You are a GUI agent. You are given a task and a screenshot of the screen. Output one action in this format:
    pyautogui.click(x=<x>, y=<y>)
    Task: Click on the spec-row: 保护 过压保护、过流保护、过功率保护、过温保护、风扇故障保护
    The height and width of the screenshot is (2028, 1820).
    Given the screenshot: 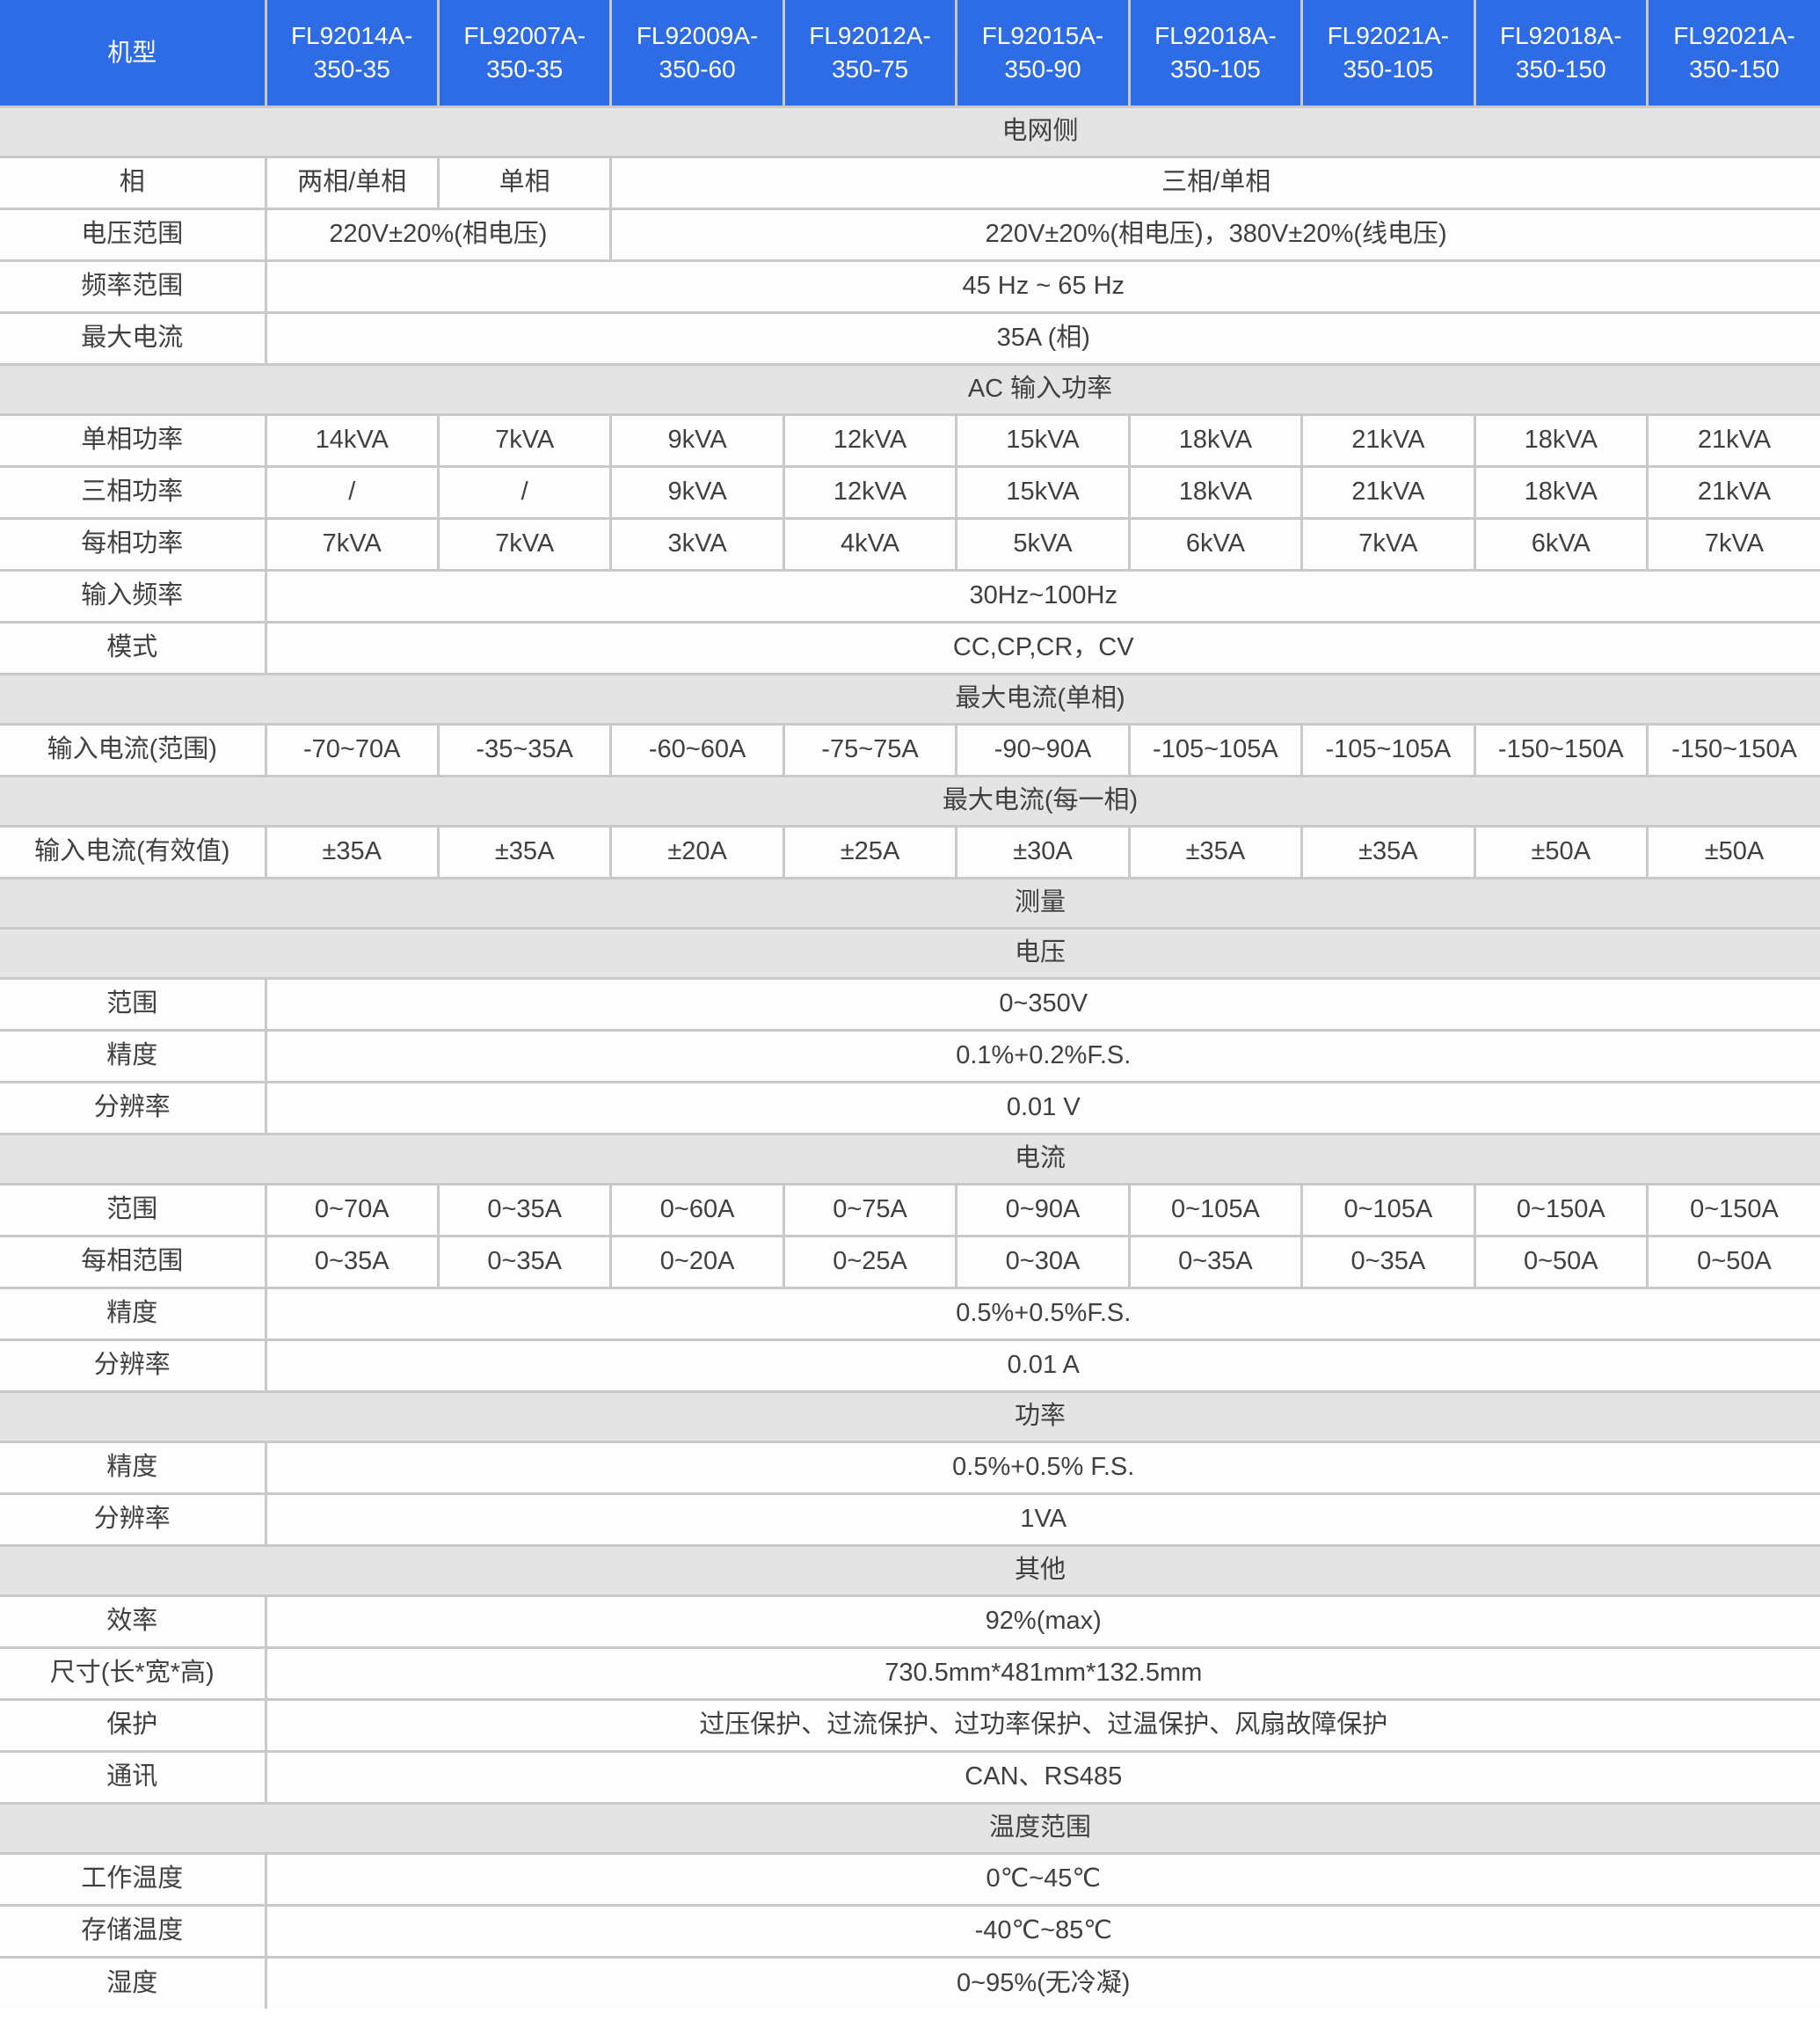 What is the action you would take?
    pyautogui.click(x=910, y=1725)
    